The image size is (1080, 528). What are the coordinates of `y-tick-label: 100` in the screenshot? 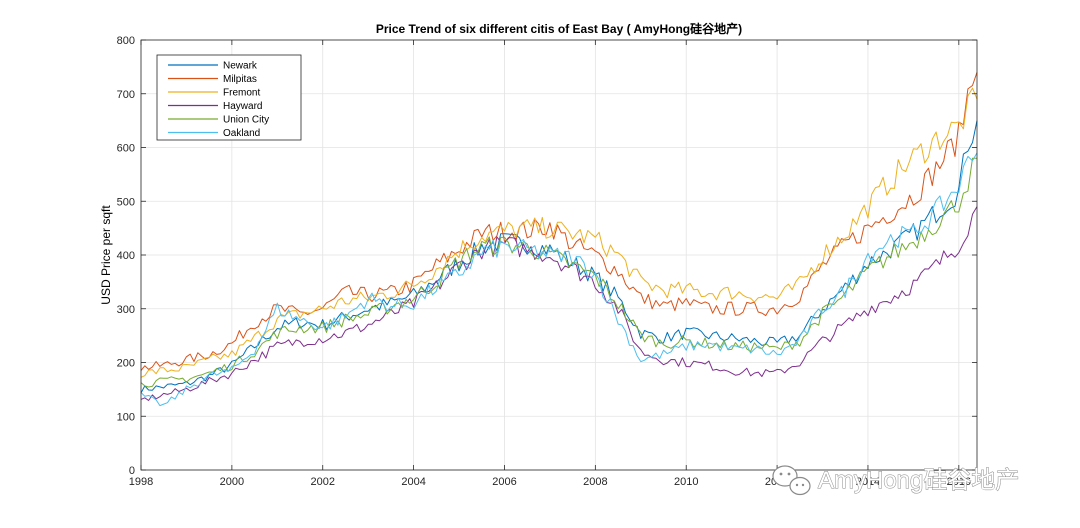 It's located at (126, 417).